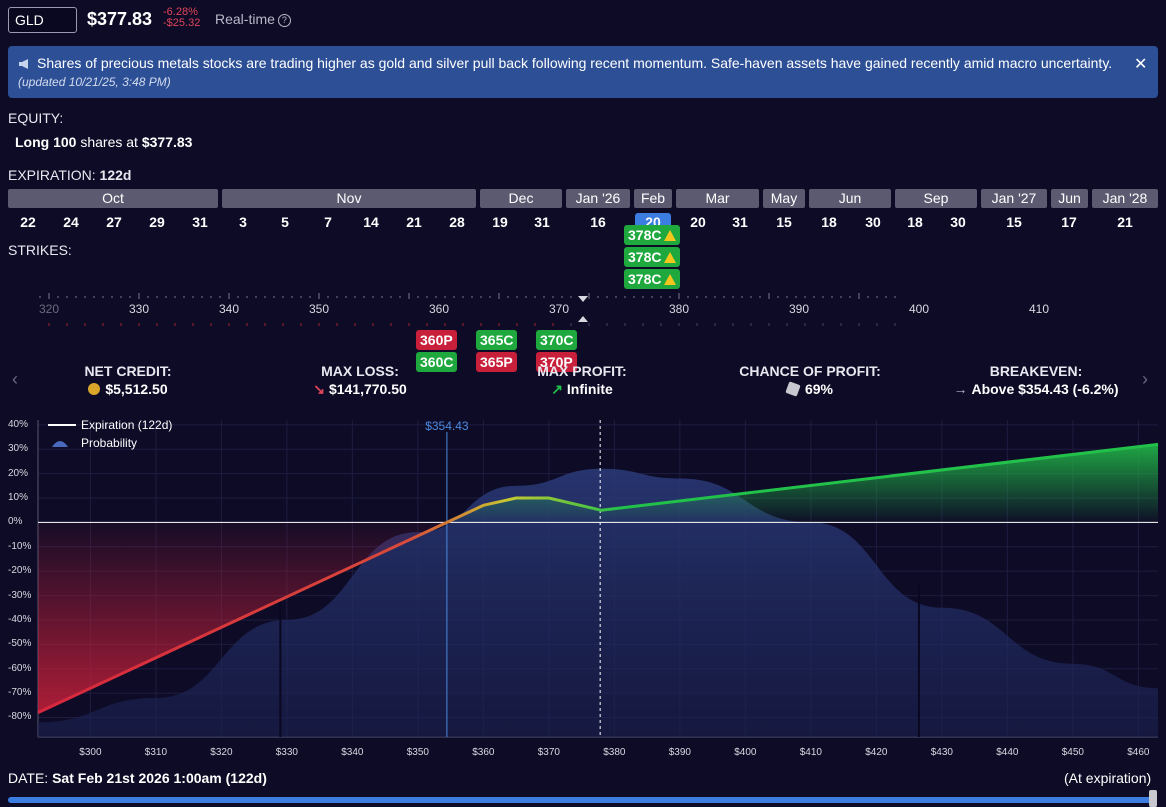 The width and height of the screenshot is (1166, 807). Describe the element at coordinates (457, 222) in the screenshot. I see `day-item: 28` at that location.